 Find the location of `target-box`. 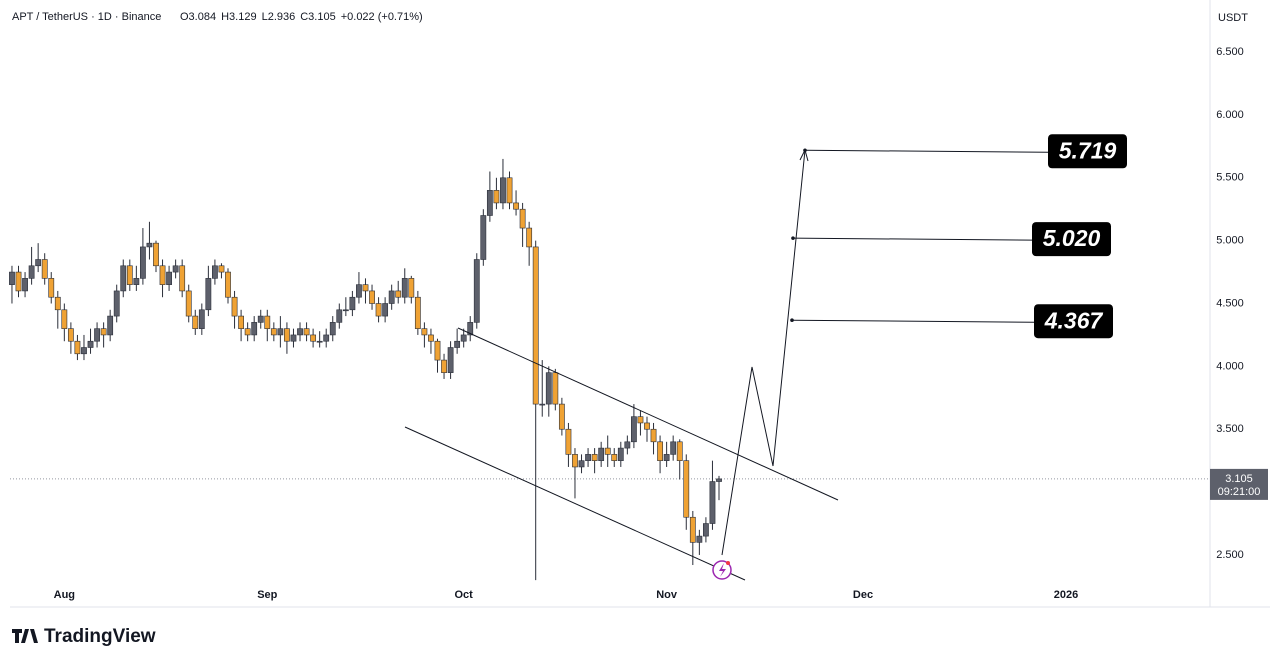

target-box is located at coordinates (1087, 151).